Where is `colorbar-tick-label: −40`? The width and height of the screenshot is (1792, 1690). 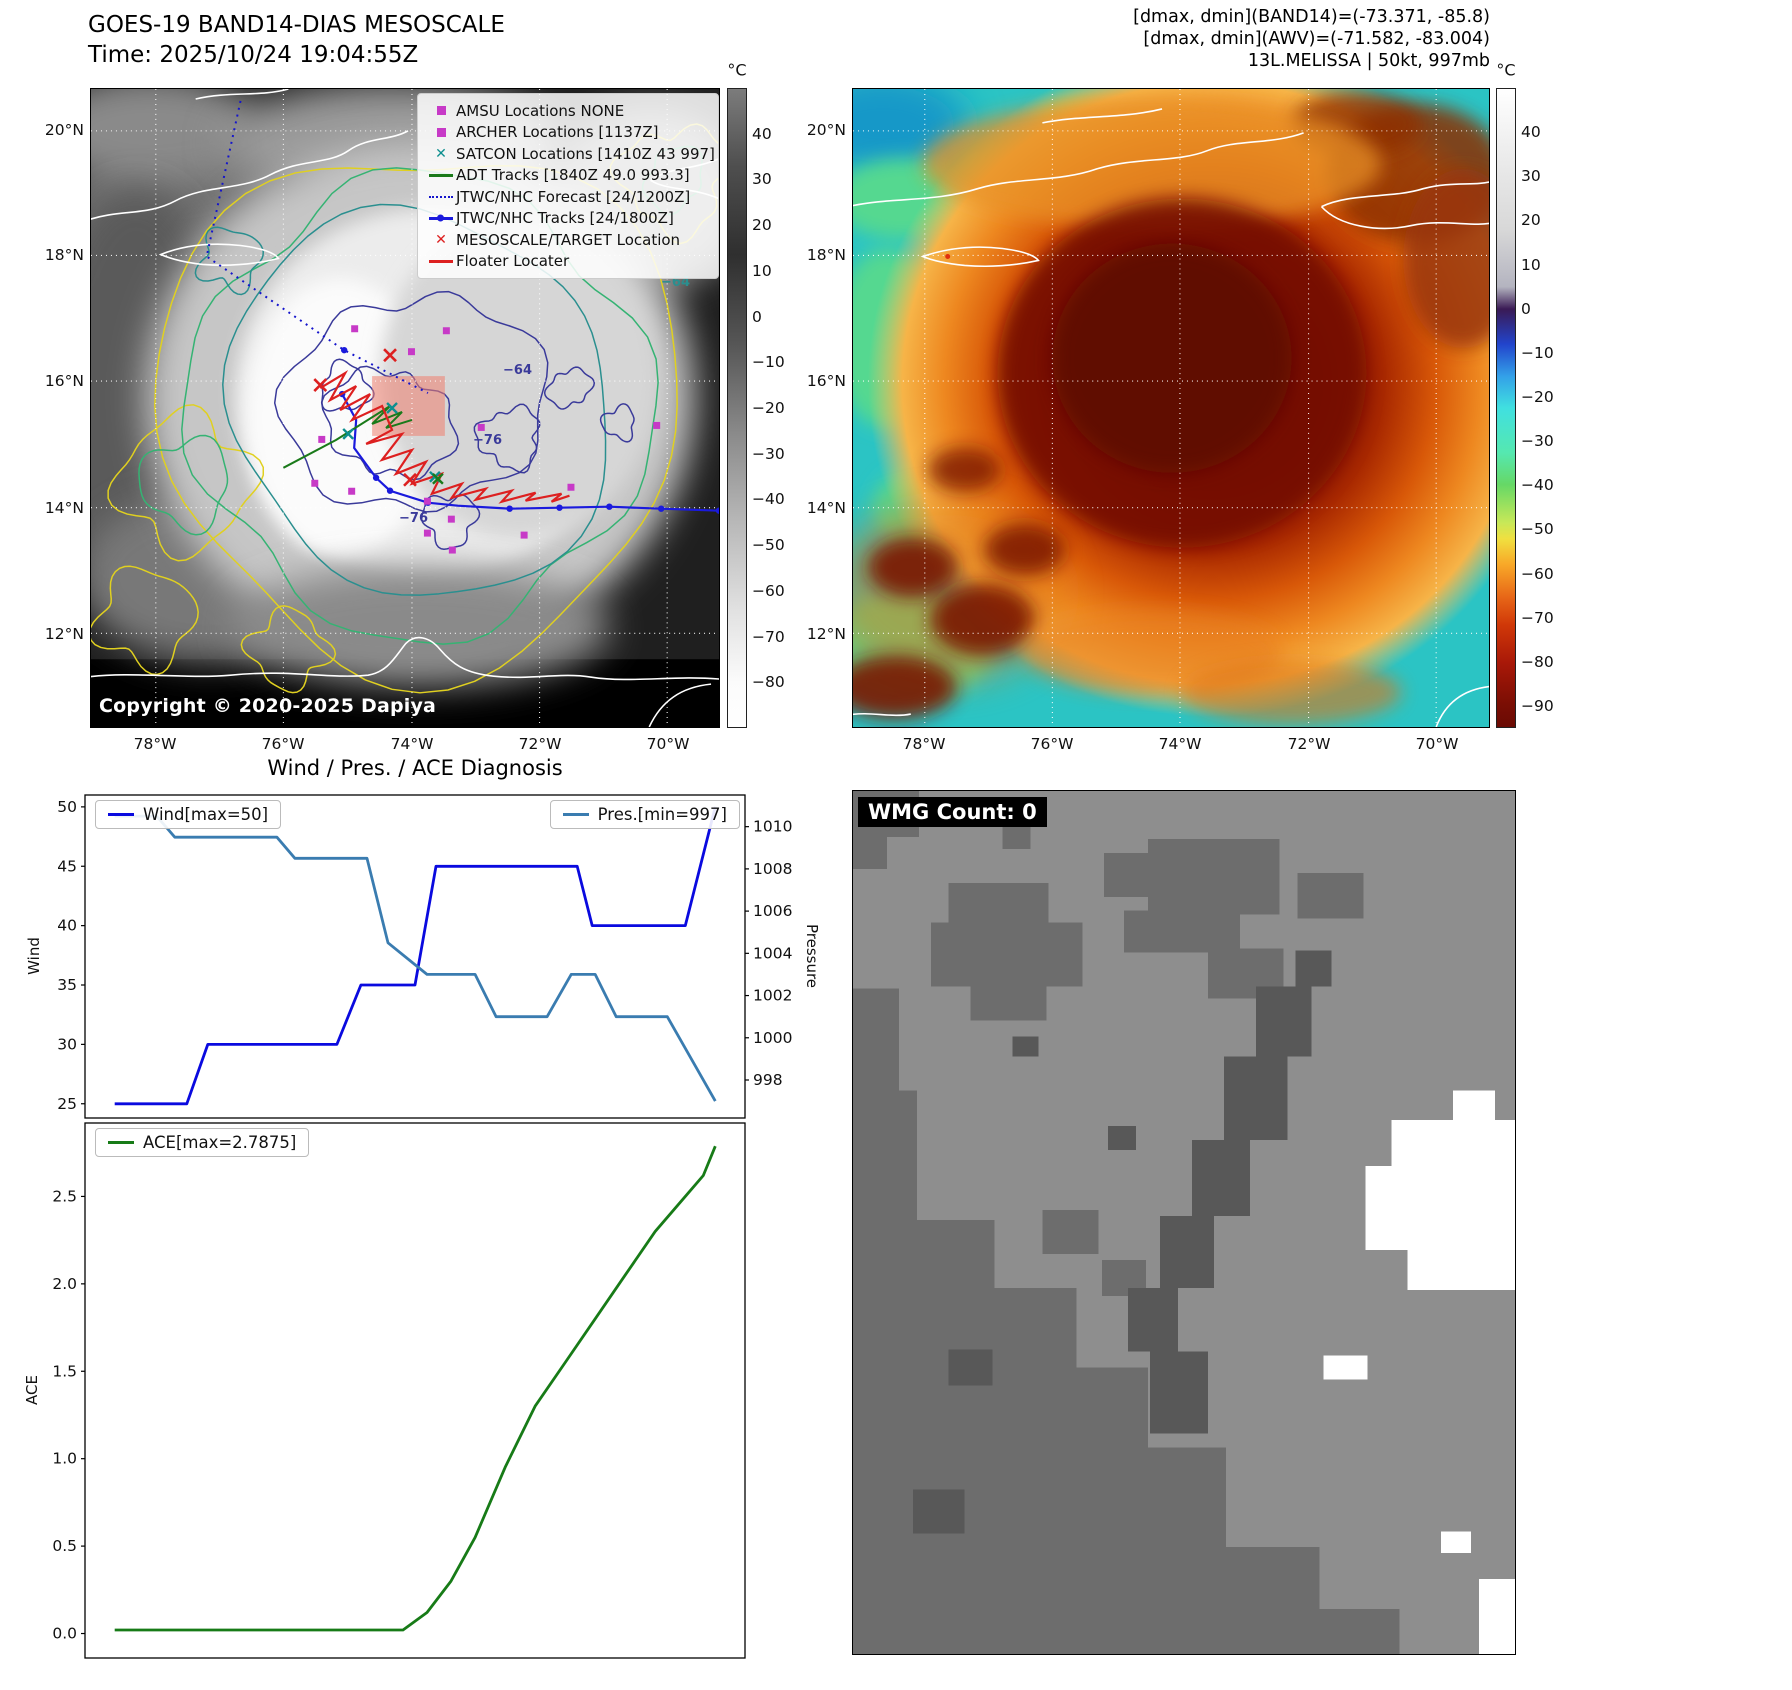 colorbar-tick-label: −40 is located at coordinates (1537, 485).